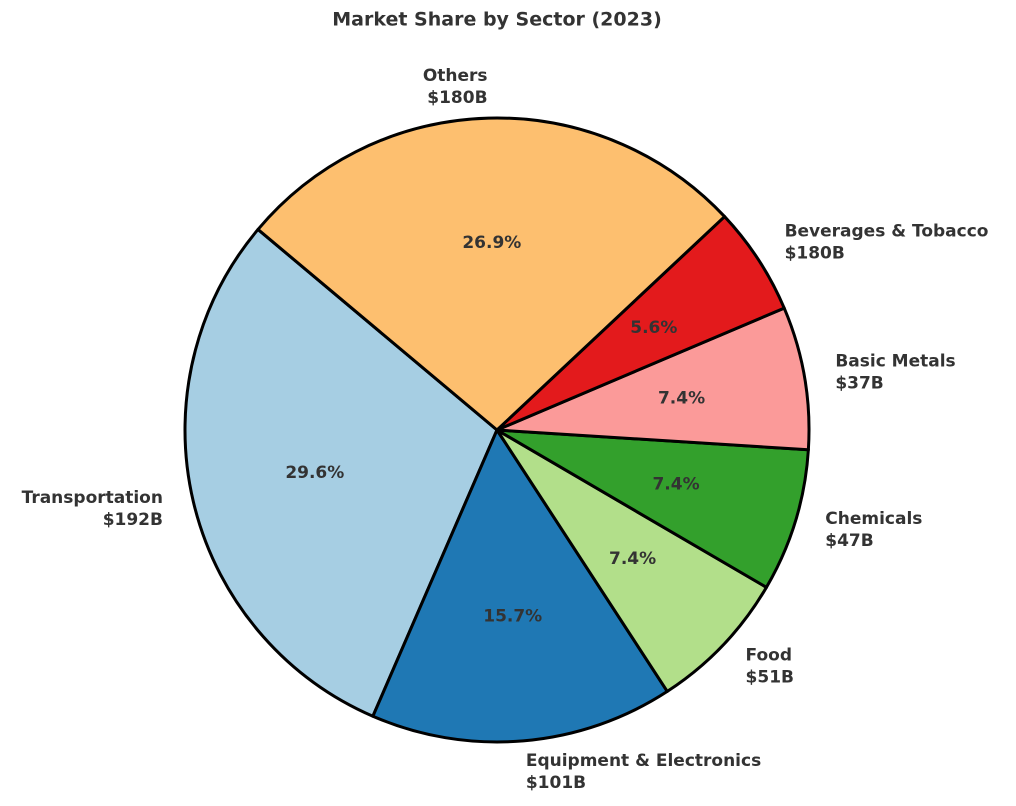 This screenshot has height=806, width=1016. I want to click on amount-label: $192B, so click(133, 520).